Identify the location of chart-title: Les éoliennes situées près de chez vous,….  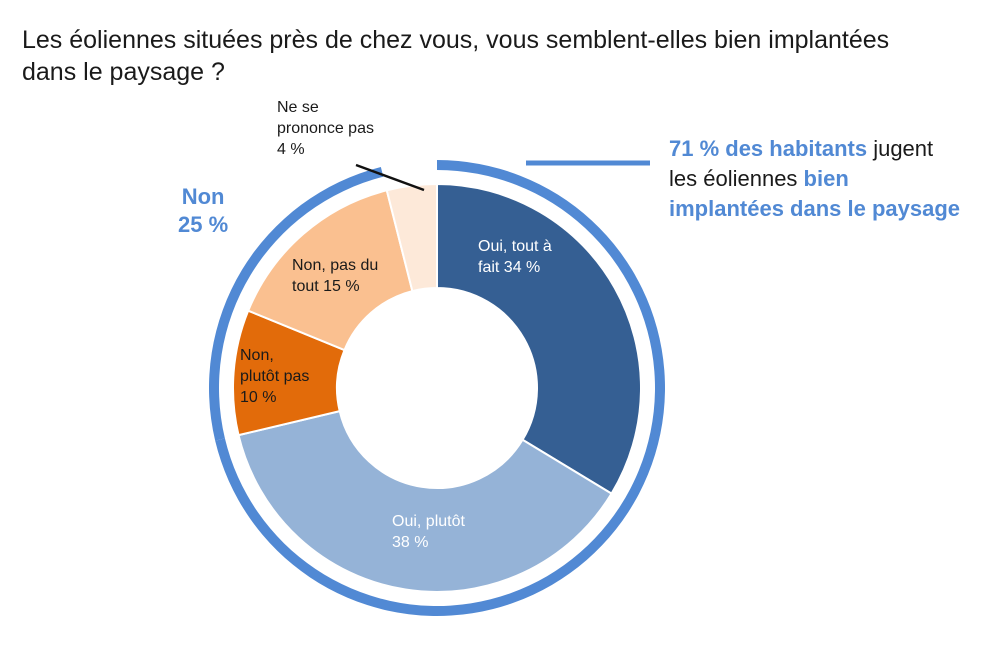
(502, 56).